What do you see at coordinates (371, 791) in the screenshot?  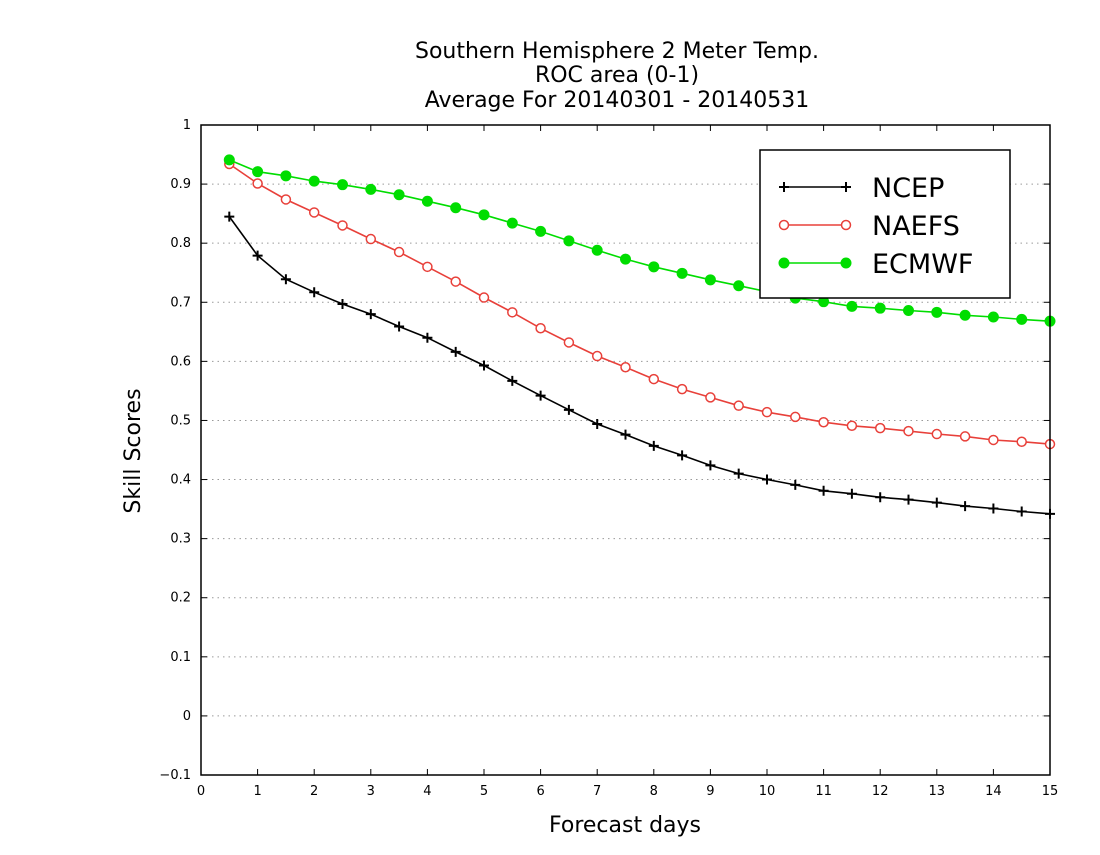 I see `x-tick-label: 3` at bounding box center [371, 791].